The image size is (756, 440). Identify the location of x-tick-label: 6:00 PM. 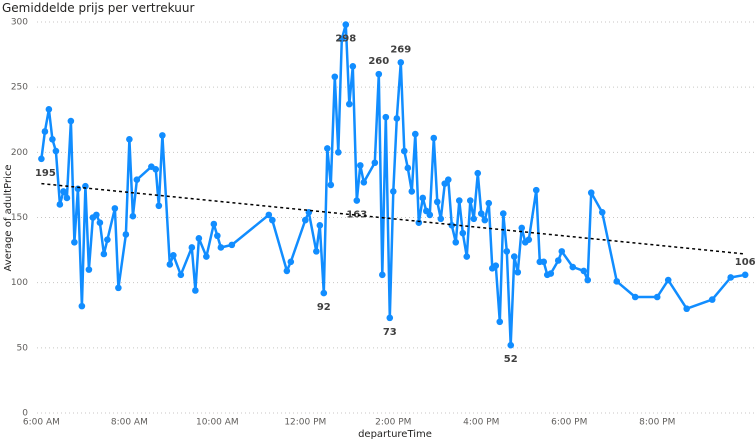
(569, 423).